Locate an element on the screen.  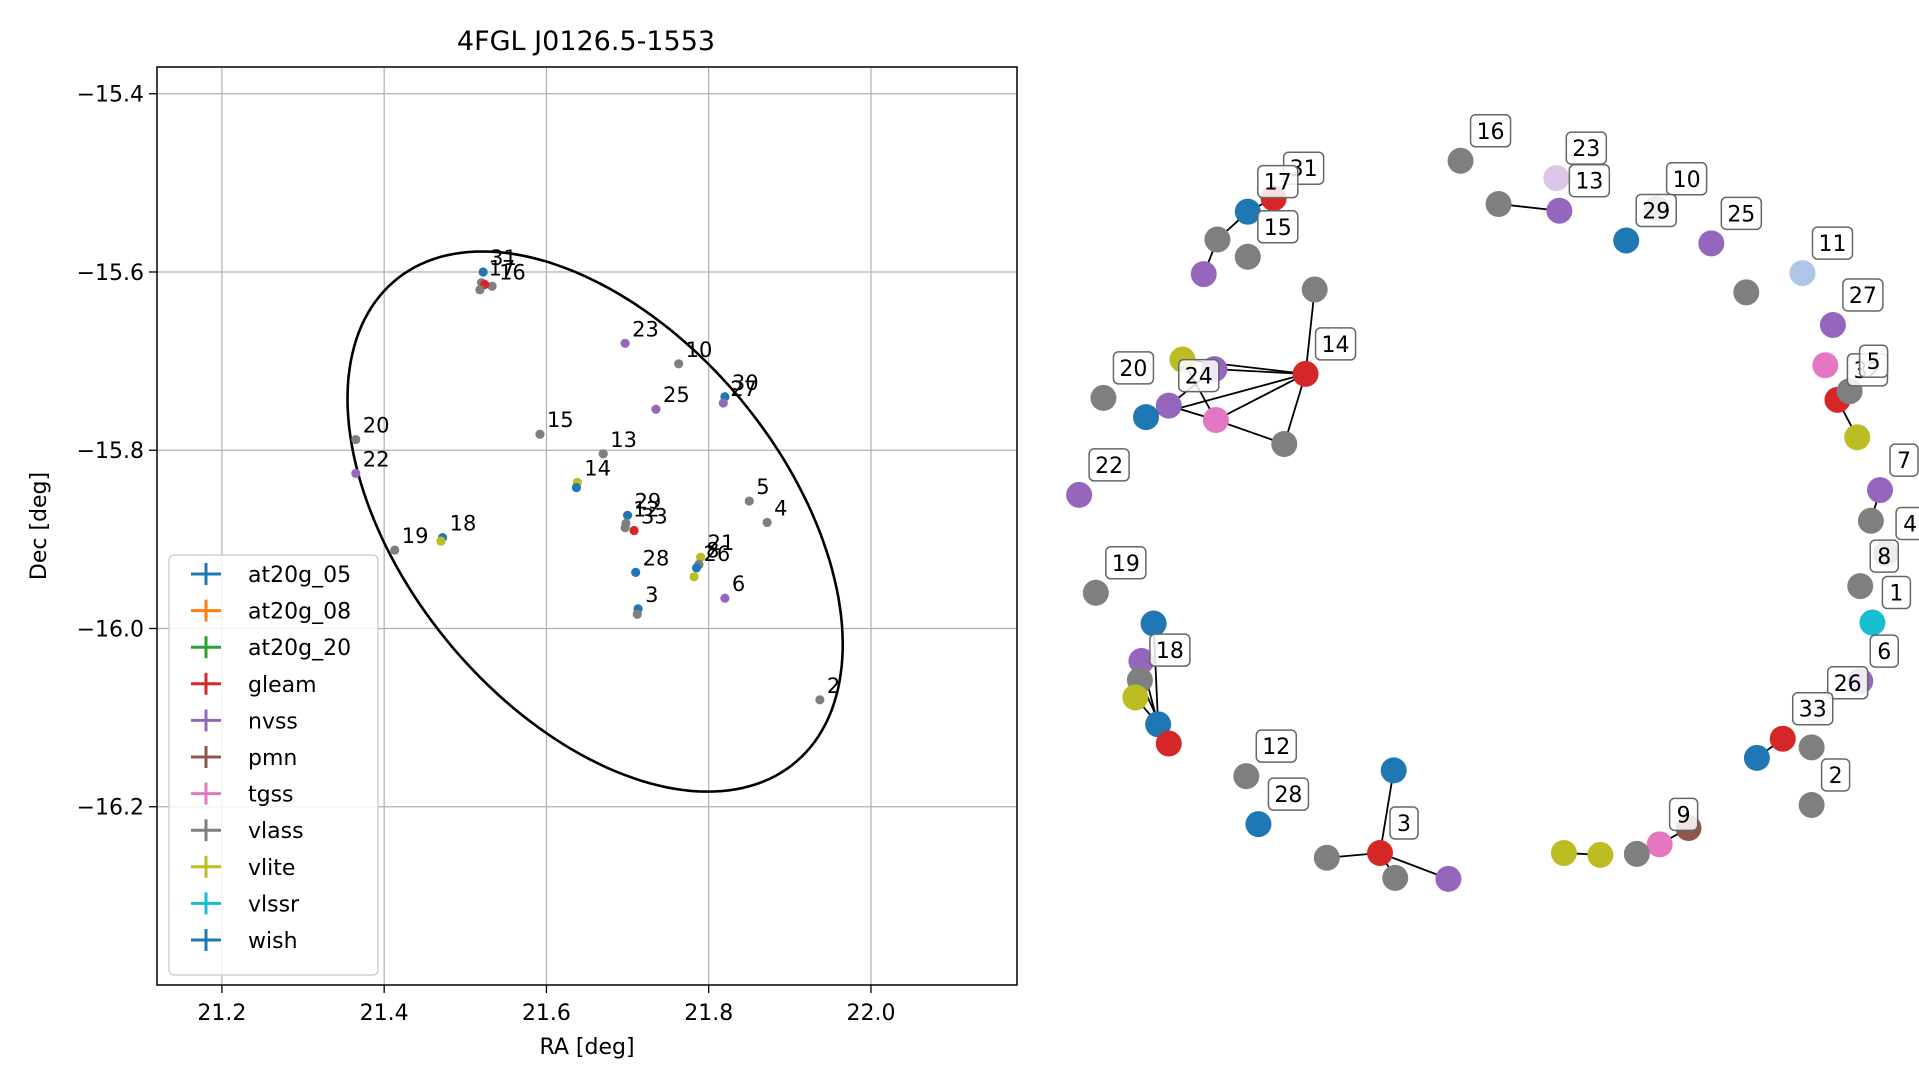
point-label: 10 is located at coordinates (699, 350).